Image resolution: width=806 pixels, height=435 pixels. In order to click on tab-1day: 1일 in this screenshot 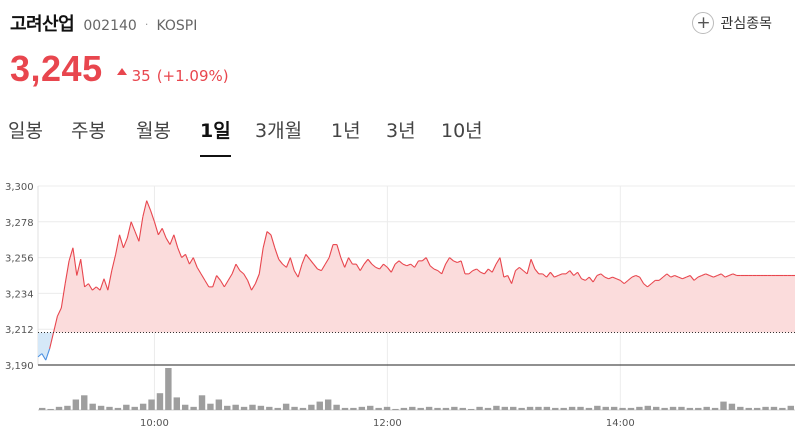, I will do `click(215, 136)`.